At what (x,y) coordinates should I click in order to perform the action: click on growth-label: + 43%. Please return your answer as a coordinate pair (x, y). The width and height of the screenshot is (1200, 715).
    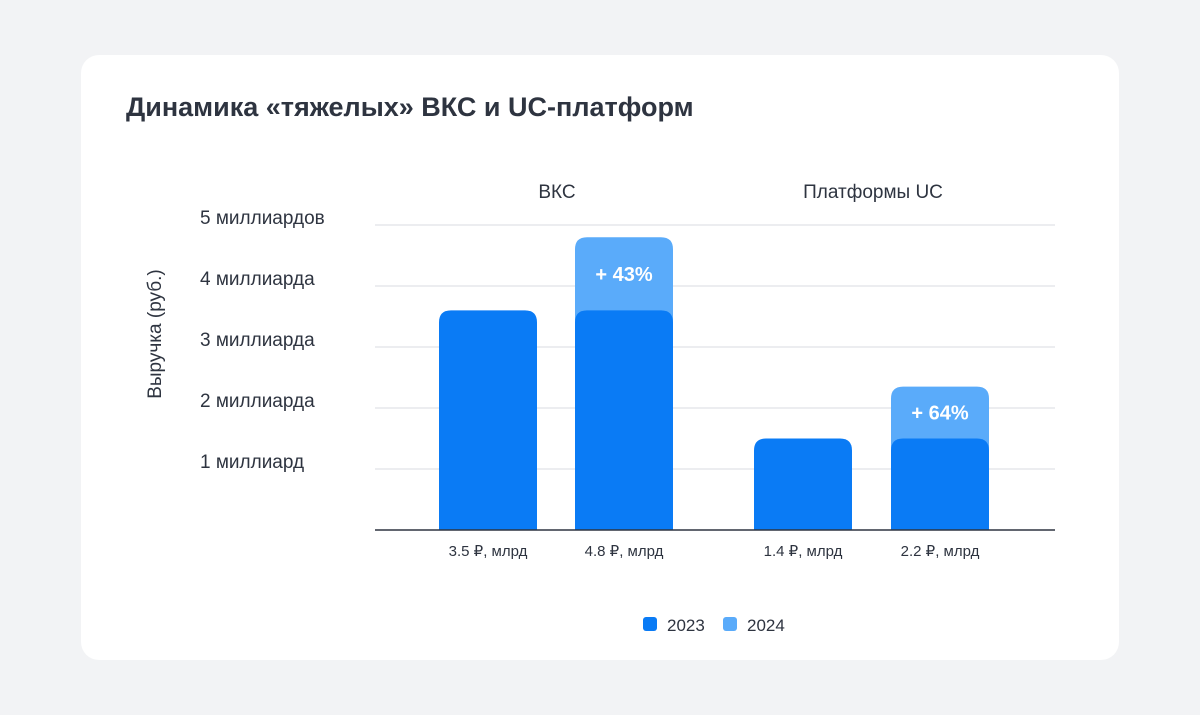
    Looking at the image, I should click on (623, 275).